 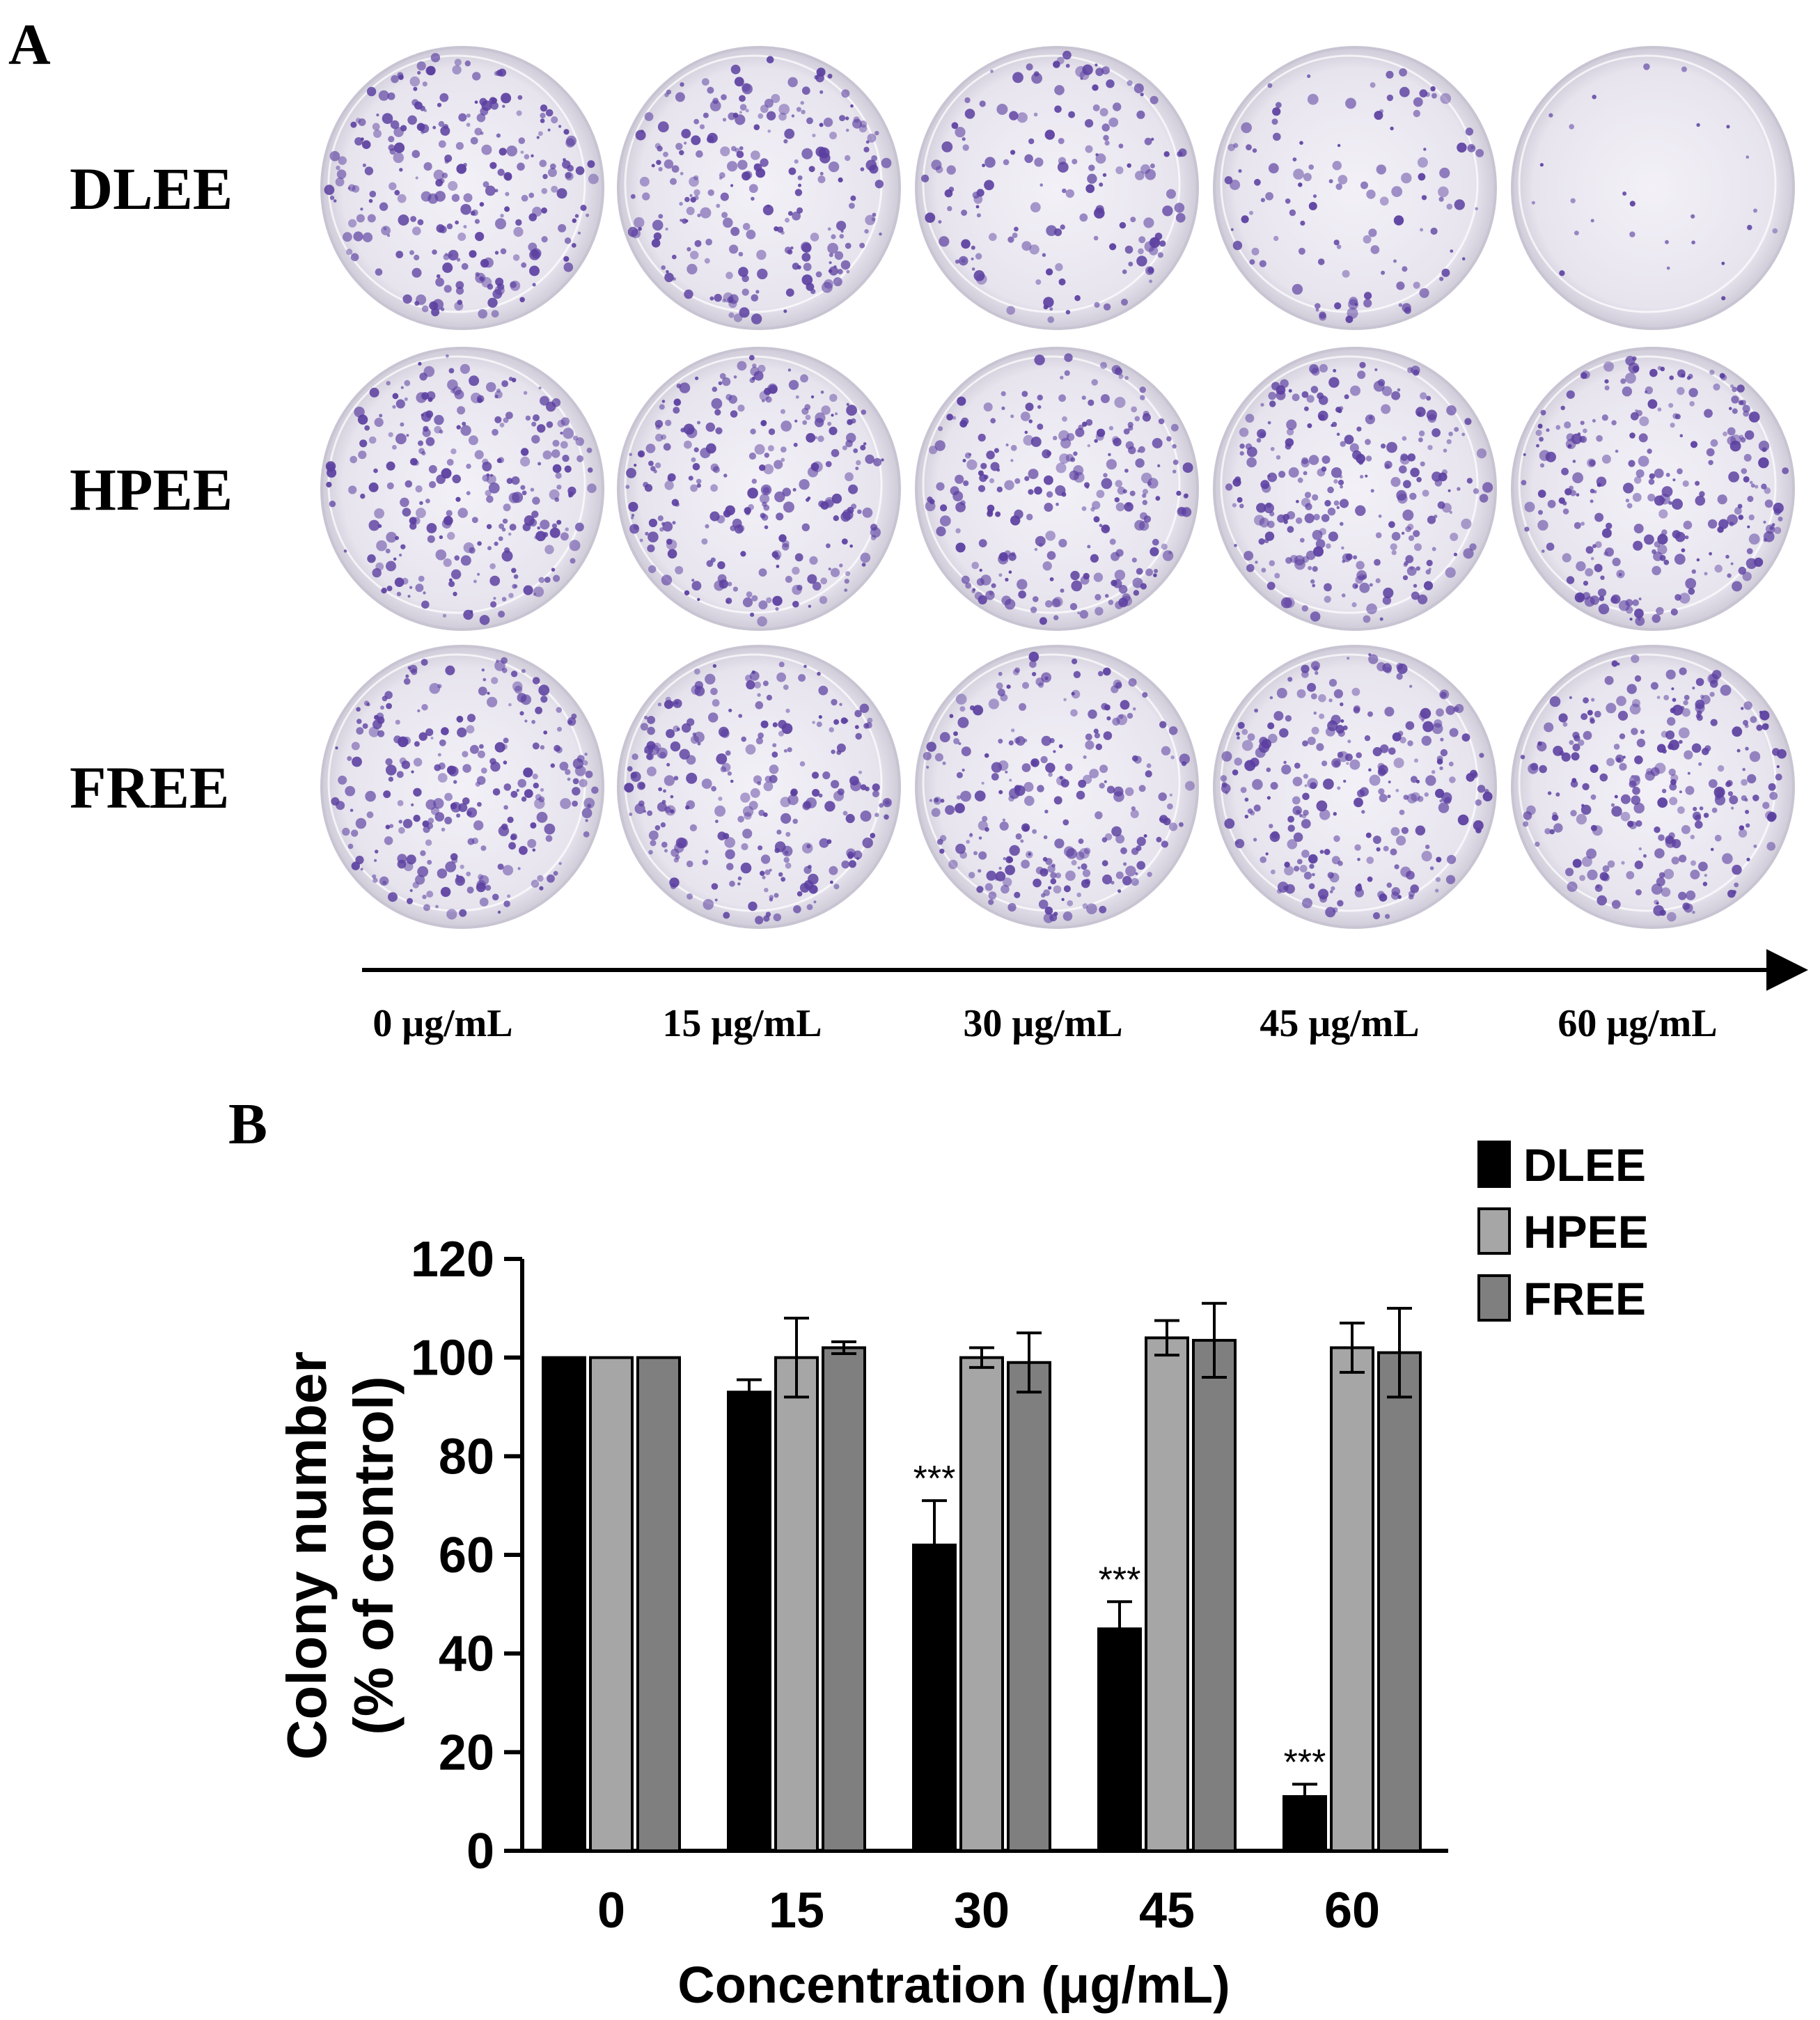 What do you see at coordinates (452, 1259) in the screenshot?
I see `y-tick-label: 120` at bounding box center [452, 1259].